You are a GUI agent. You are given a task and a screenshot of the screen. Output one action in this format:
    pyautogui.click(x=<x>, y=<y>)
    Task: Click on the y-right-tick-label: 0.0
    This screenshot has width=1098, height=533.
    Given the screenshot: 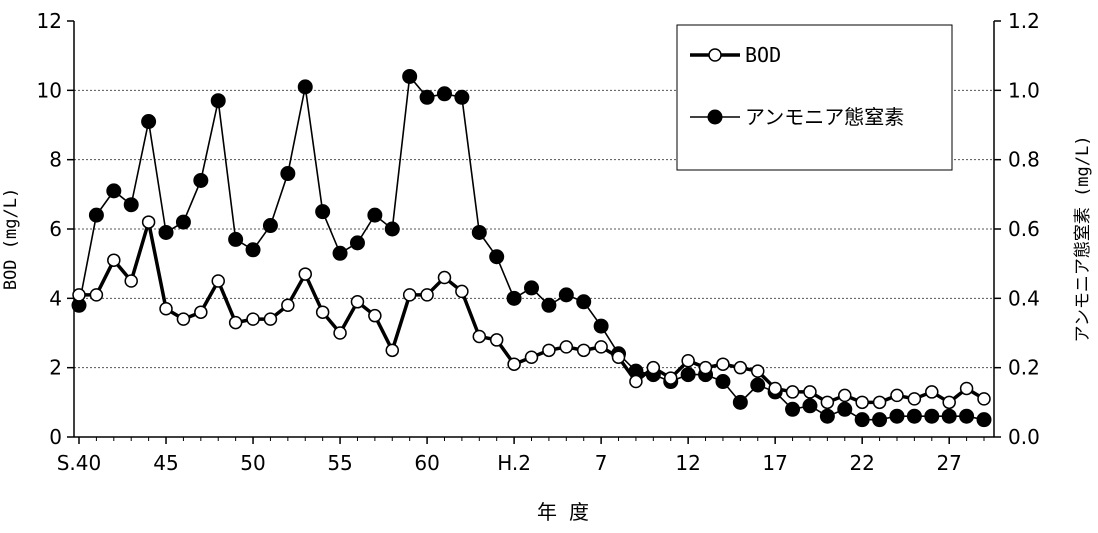 What is the action you would take?
    pyautogui.click(x=1024, y=437)
    